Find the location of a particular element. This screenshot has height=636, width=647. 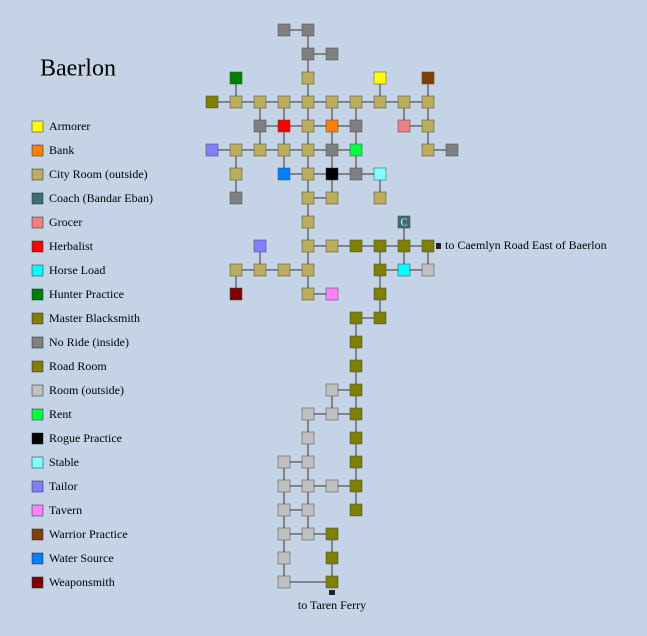

exit-label: to Caemlyn Road East of Baerlon is located at coordinates (526, 245).